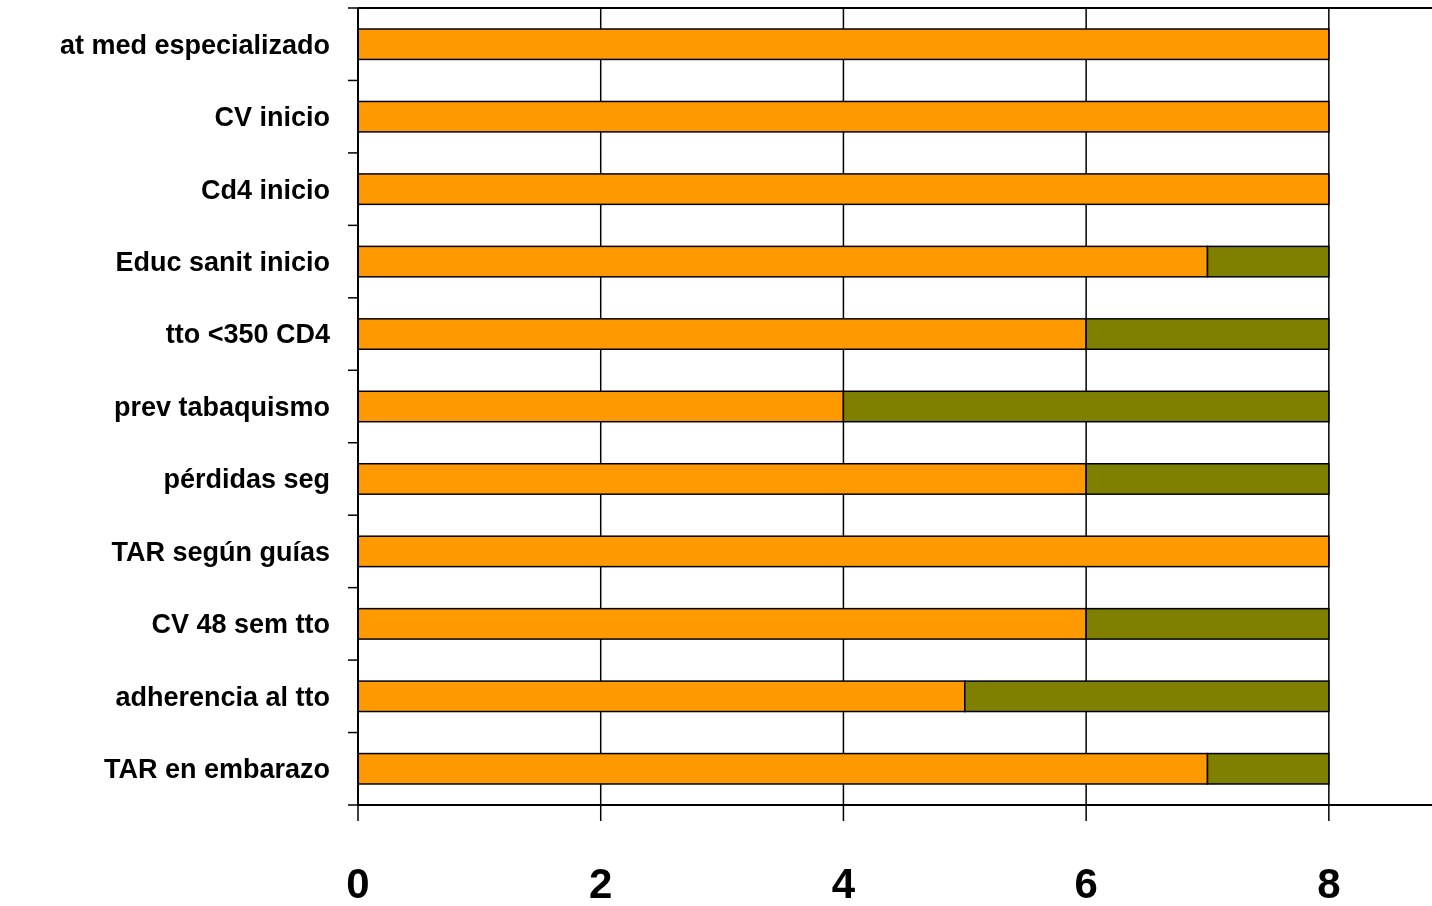  I want to click on y-tick-label: TAR en embarazo, so click(216, 769).